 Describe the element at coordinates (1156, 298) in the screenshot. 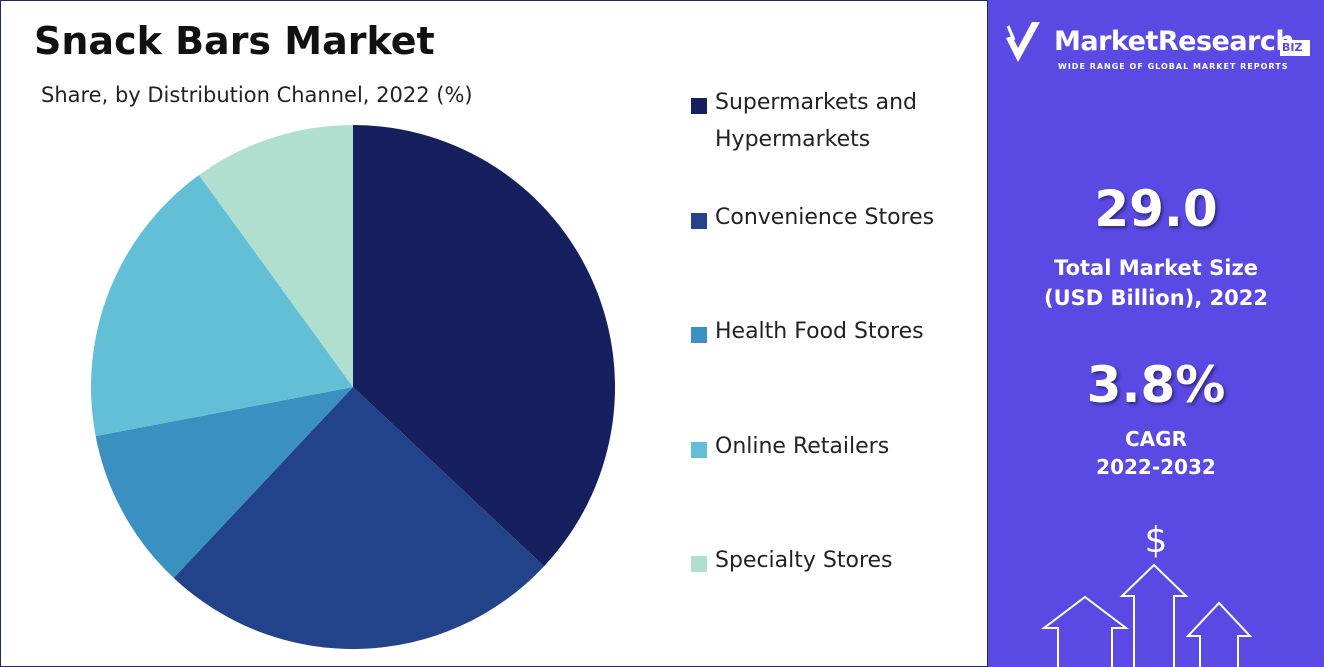

I see `market-size-label: (USD Billion), 2022` at that location.